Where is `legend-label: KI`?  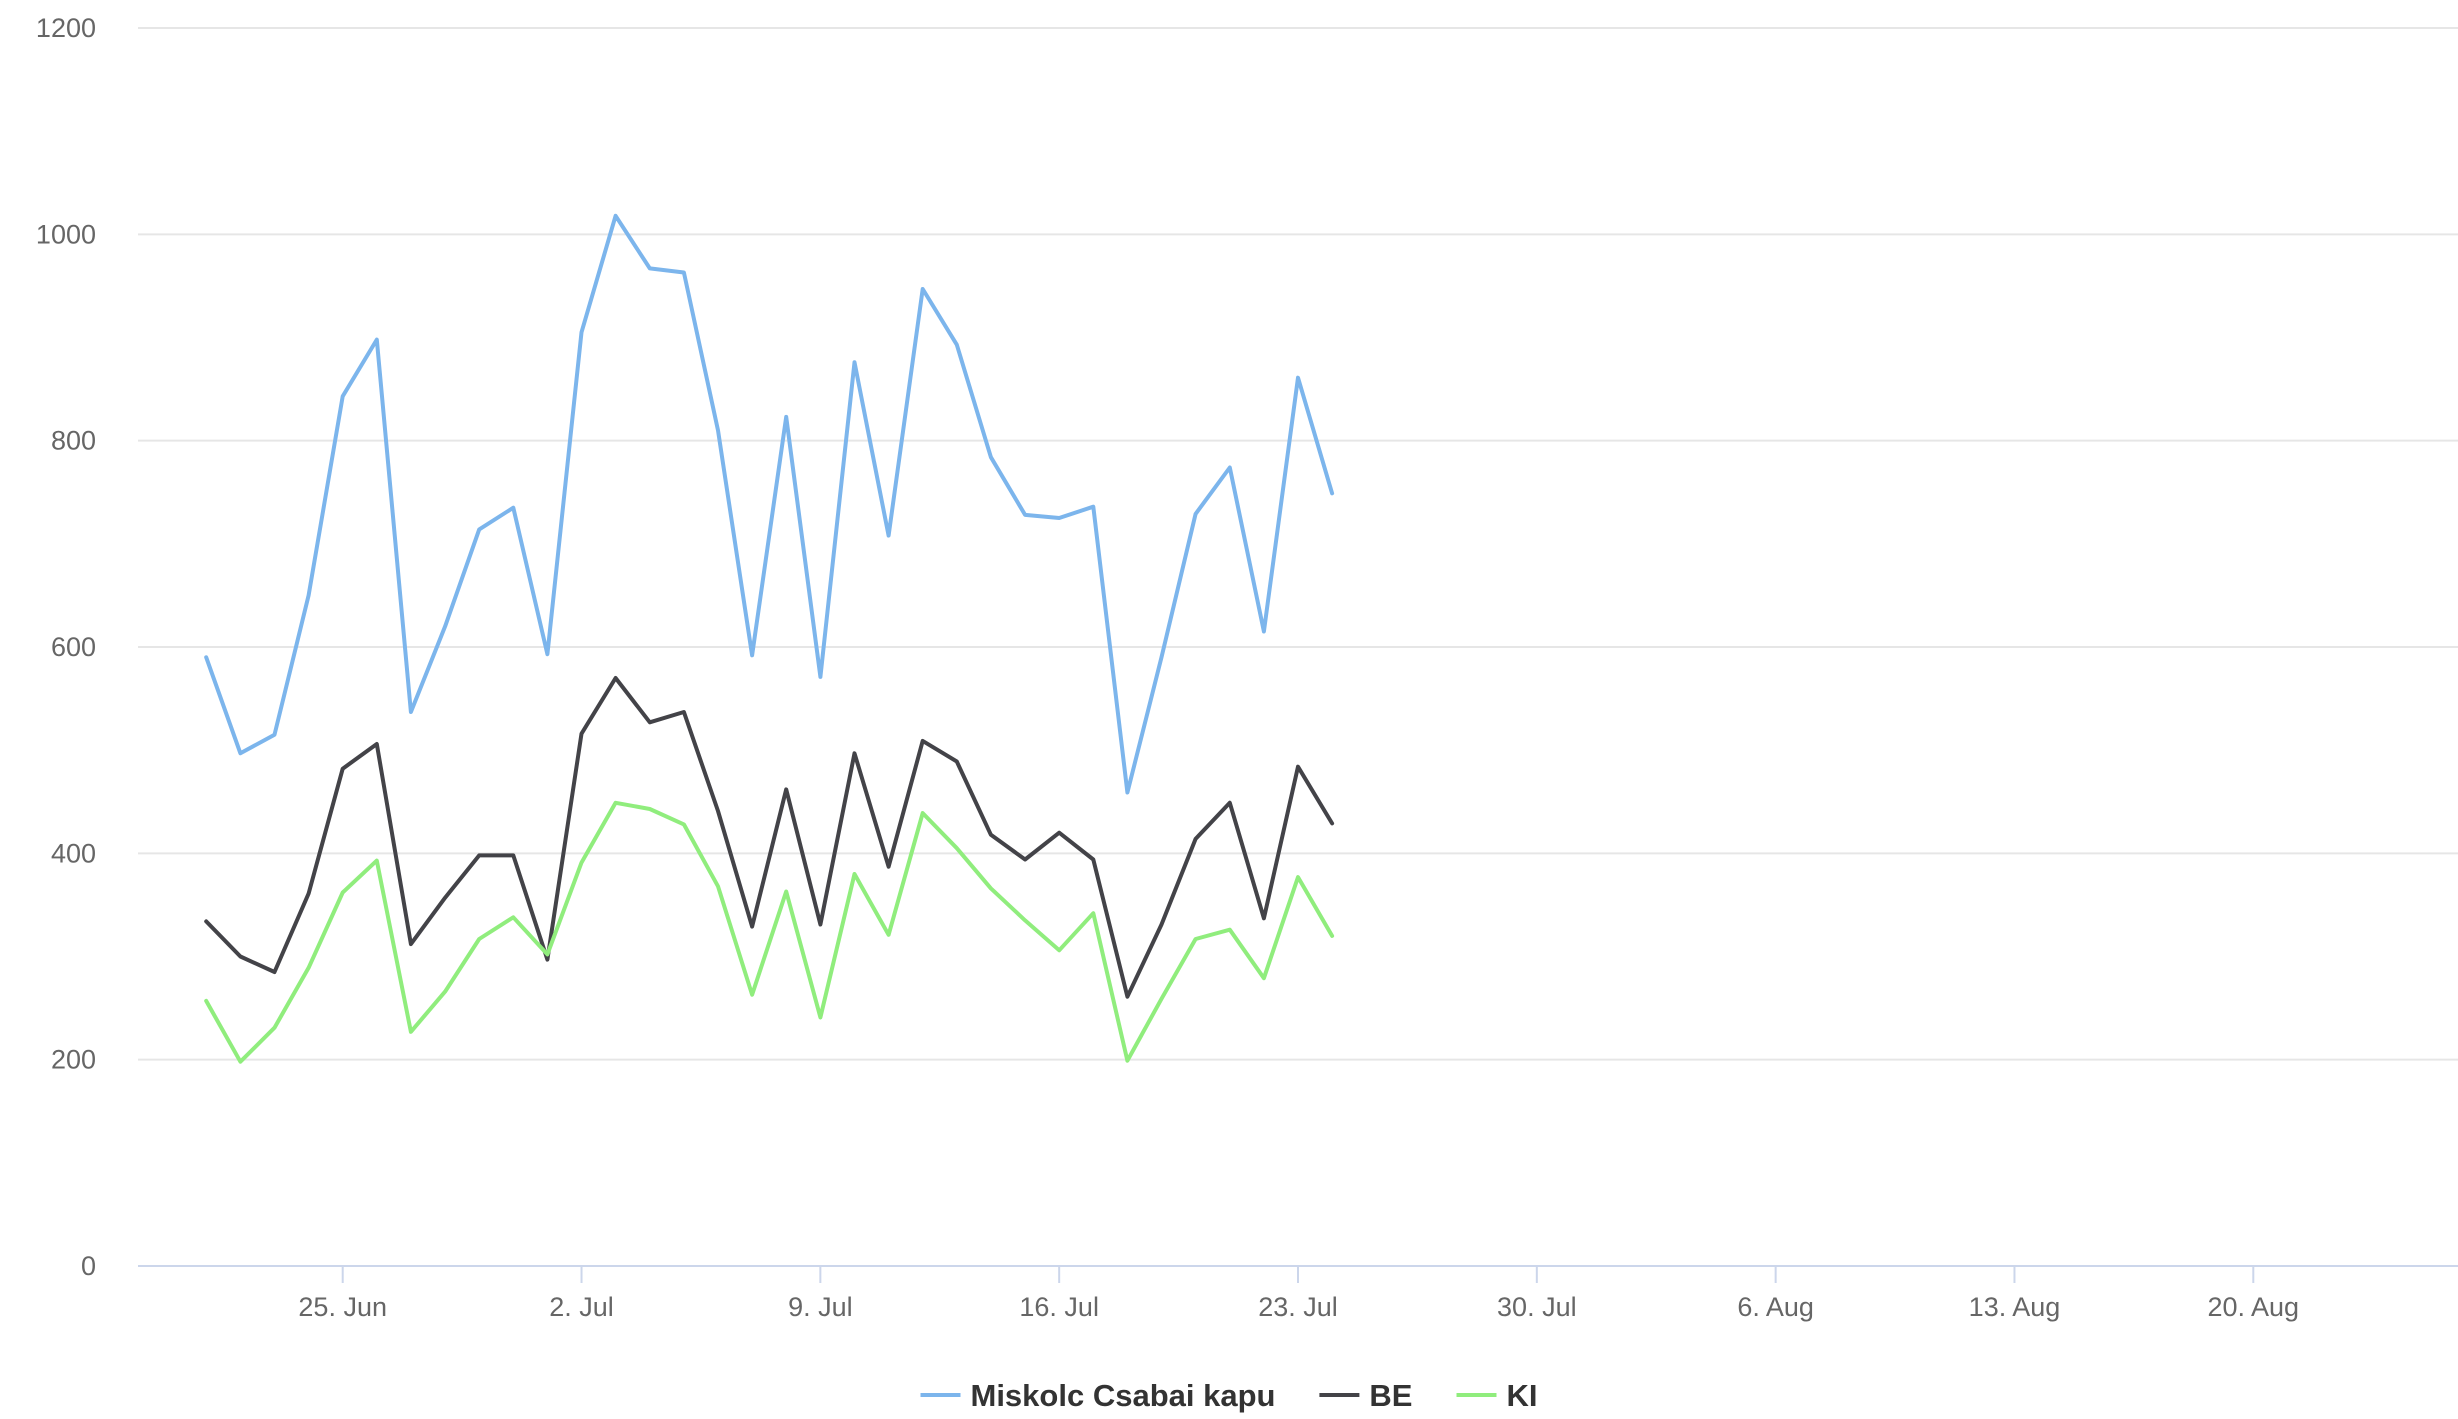
legend-label: KI is located at coordinates (1522, 1395).